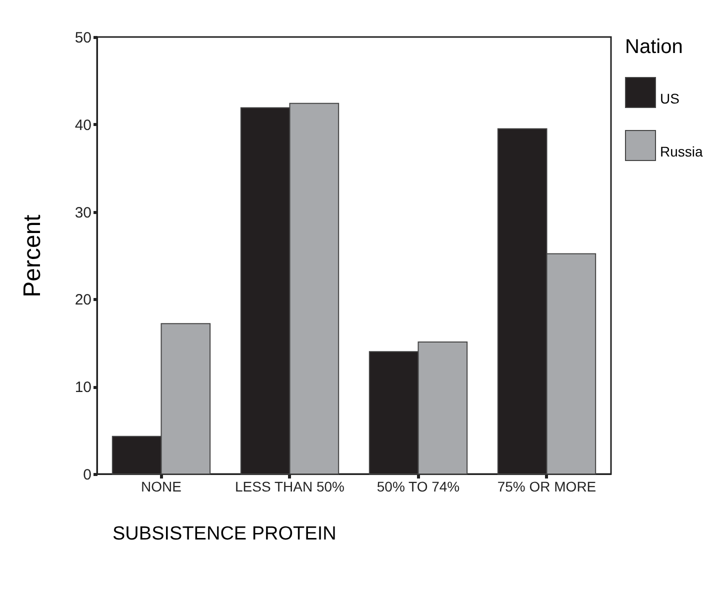  What do you see at coordinates (161, 486) in the screenshot?
I see `x-tick-label: NONE` at bounding box center [161, 486].